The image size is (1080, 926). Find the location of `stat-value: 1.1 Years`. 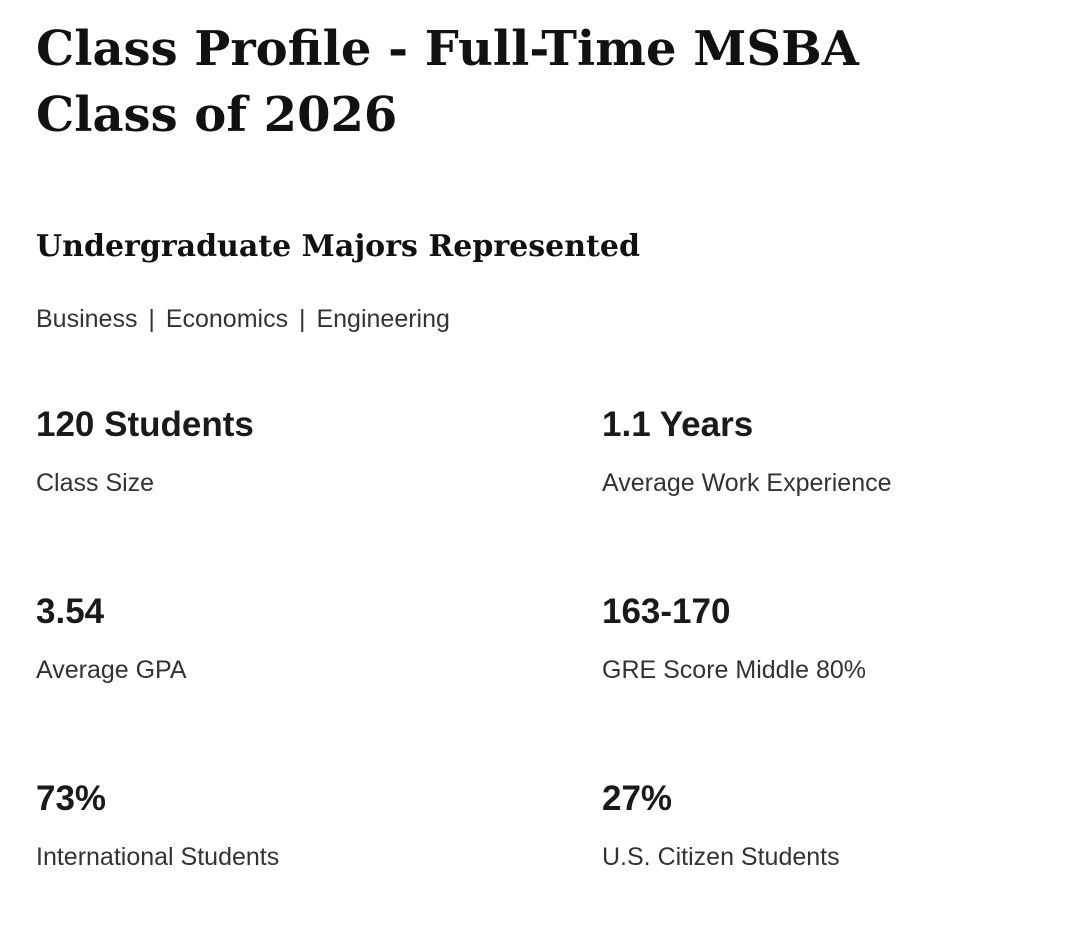

stat-value: 1.1 Years is located at coordinates (678, 425).